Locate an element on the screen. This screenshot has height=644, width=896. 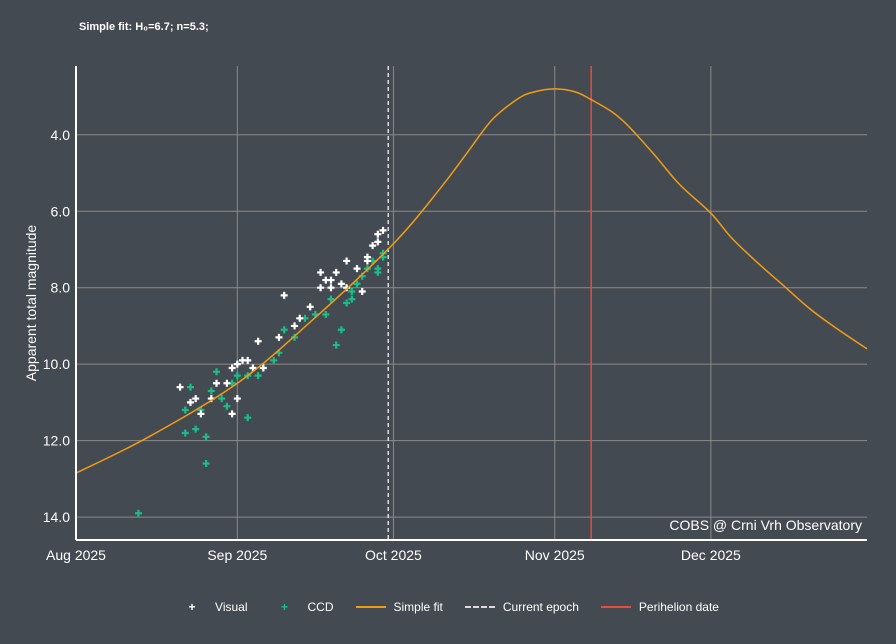
x-tick-label: Dec 2025 is located at coordinates (711, 555).